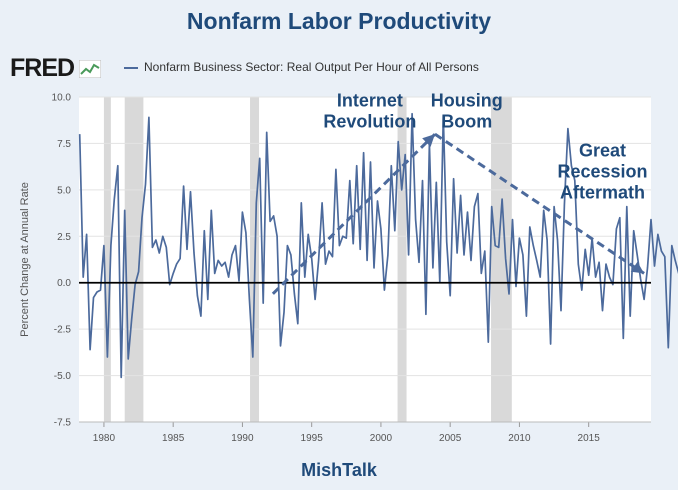  What do you see at coordinates (467, 100) in the screenshot?
I see `annotation-1-line: Housing` at bounding box center [467, 100].